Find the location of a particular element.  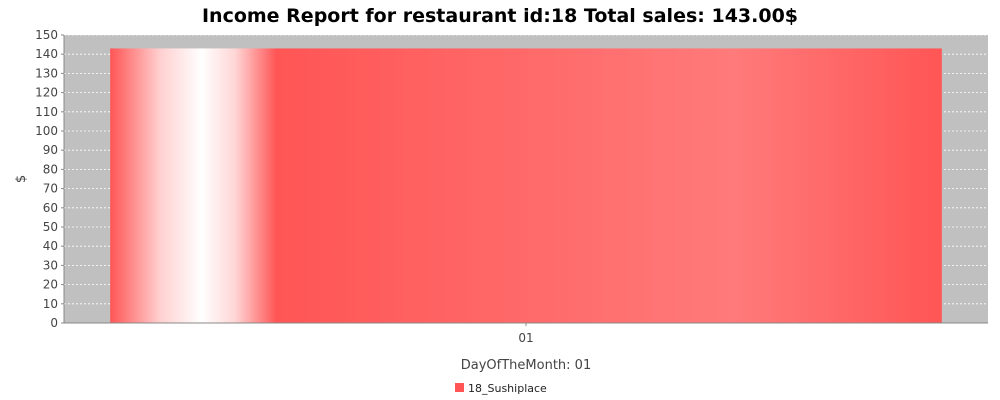

y-tick-label: 130 is located at coordinates (46, 73).